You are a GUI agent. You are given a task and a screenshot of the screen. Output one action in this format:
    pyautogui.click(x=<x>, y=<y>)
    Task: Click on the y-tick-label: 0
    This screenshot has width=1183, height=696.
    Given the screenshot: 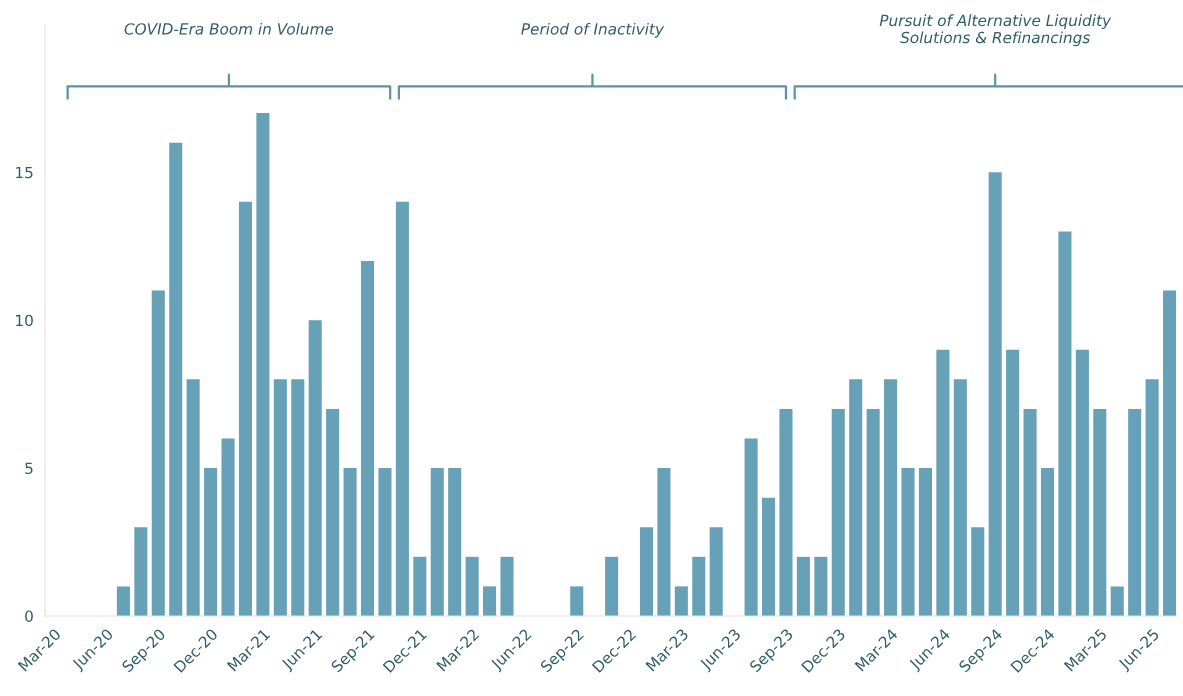 What is the action you would take?
    pyautogui.click(x=29, y=616)
    